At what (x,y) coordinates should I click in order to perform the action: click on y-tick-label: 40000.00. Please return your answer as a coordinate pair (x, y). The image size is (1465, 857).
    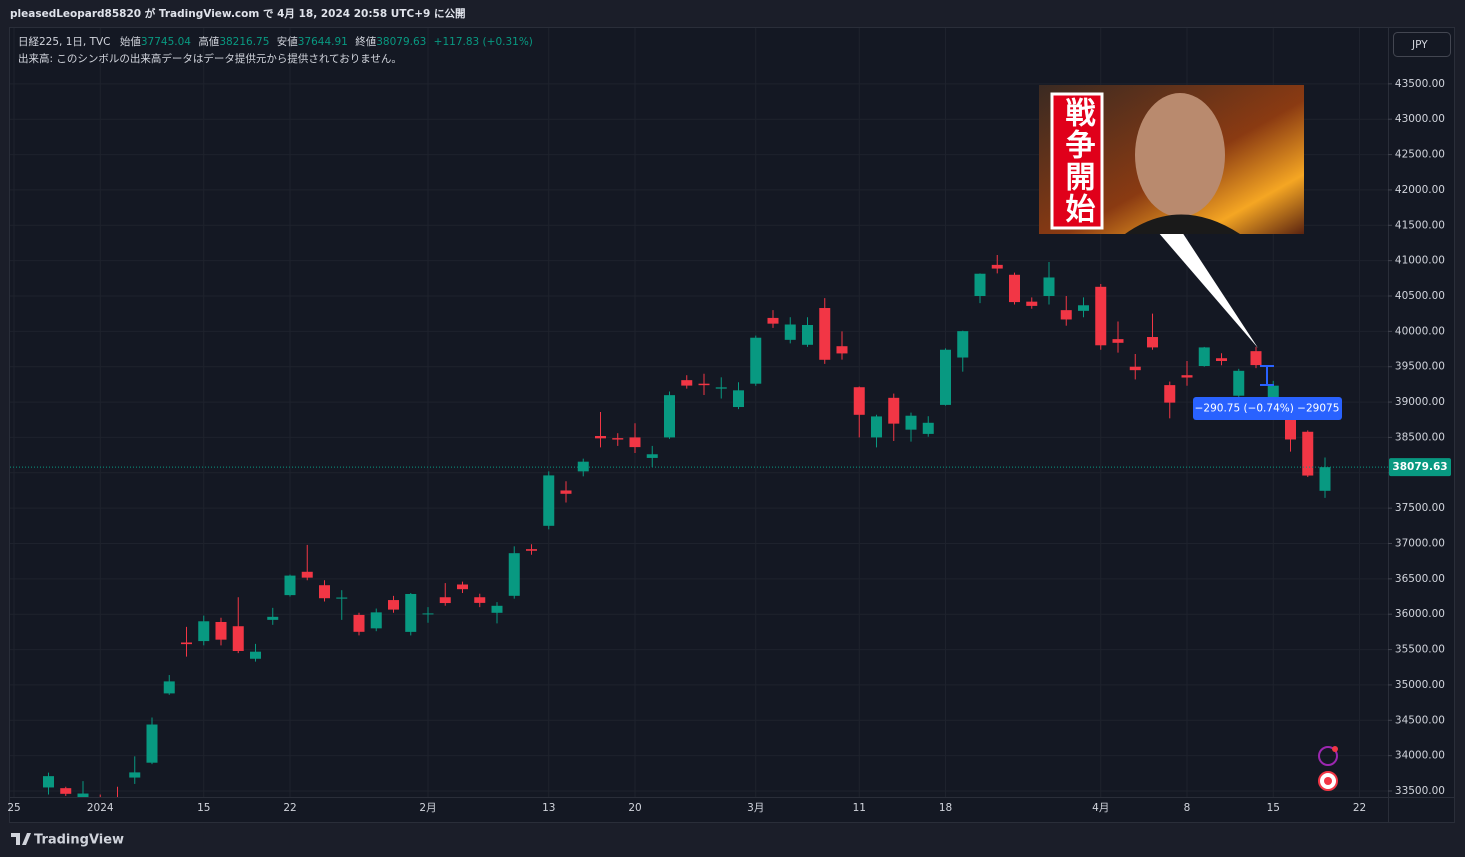
    Looking at the image, I should click on (1420, 331).